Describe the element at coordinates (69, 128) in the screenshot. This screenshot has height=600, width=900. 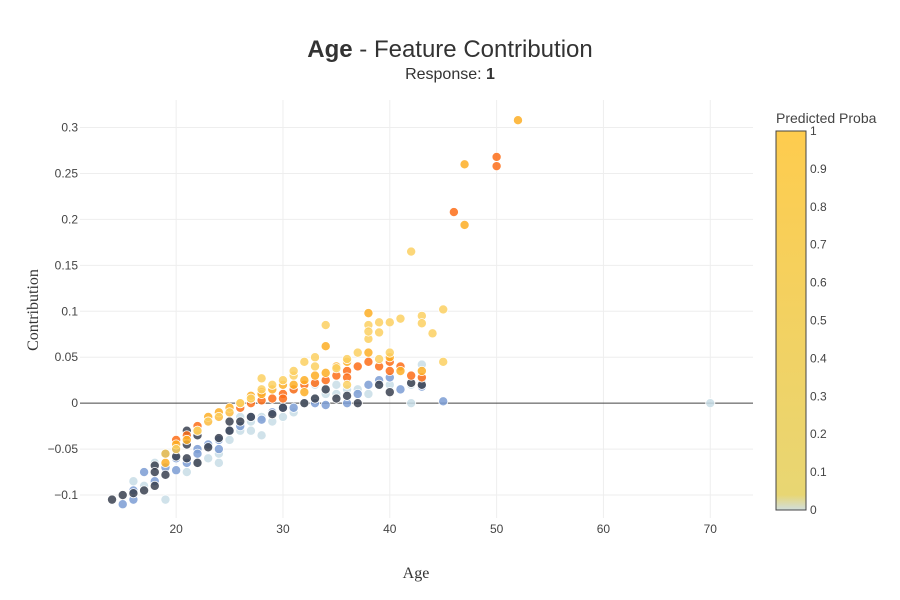
I see `y-tick-label: 0.3` at that location.